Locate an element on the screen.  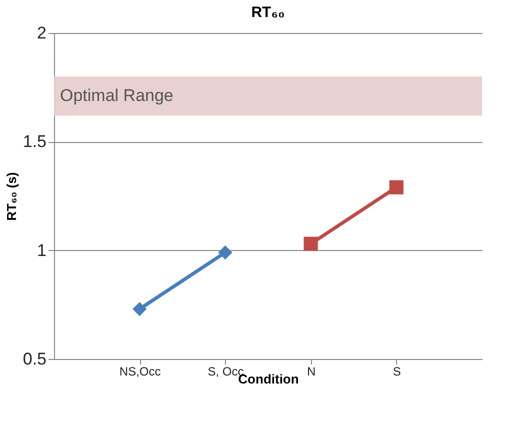
band-label: Optimal Range is located at coordinates (117, 96).